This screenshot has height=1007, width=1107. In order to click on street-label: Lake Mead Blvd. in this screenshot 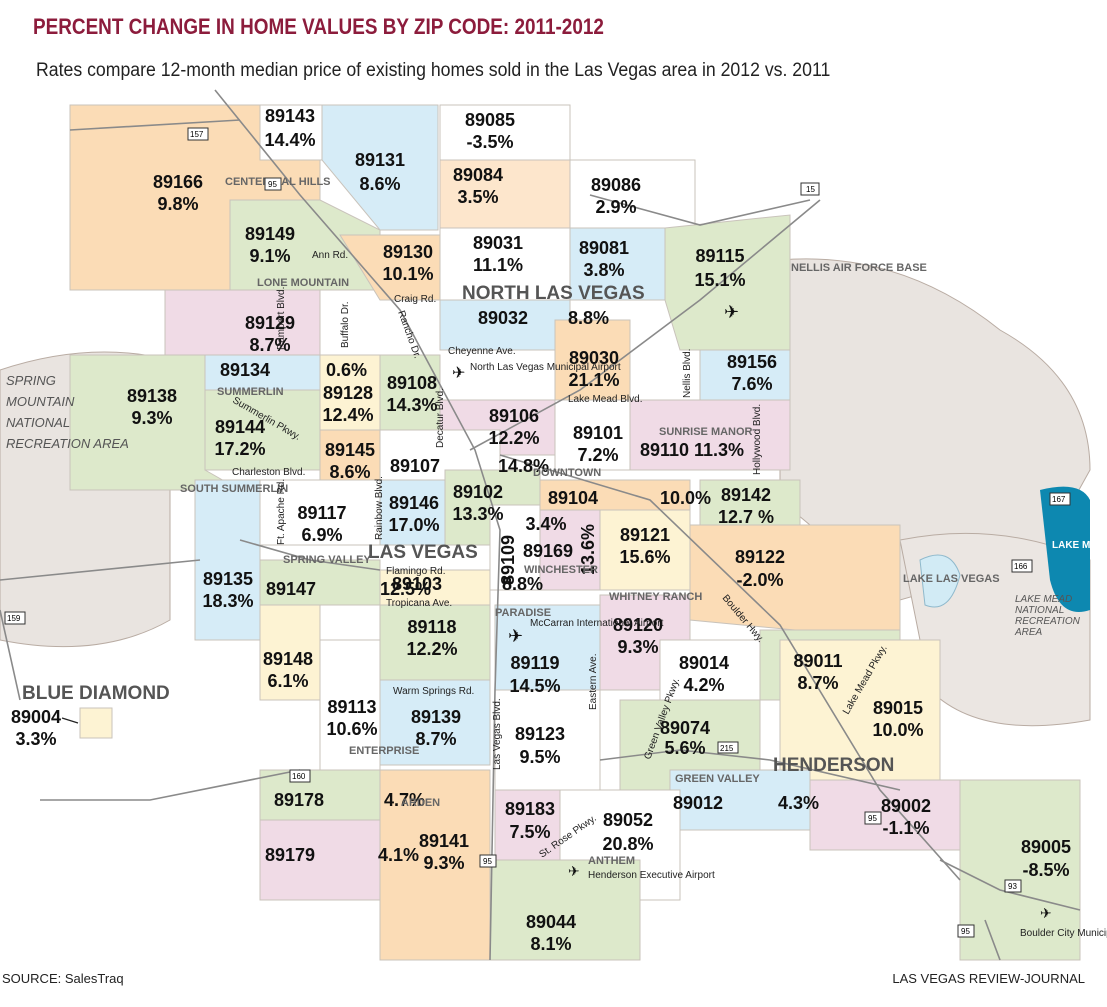, I will do `click(605, 399)`.